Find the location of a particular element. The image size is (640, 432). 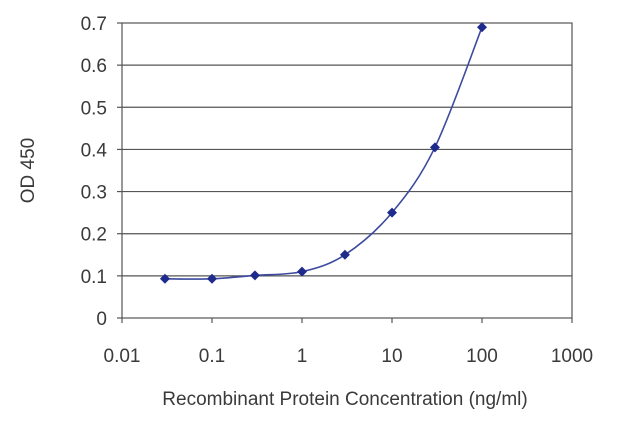

y-axis-ticks: 0 0.1 0.2 0.3 0.4 0.5 0.6 0.7 is located at coordinates (101, 172).